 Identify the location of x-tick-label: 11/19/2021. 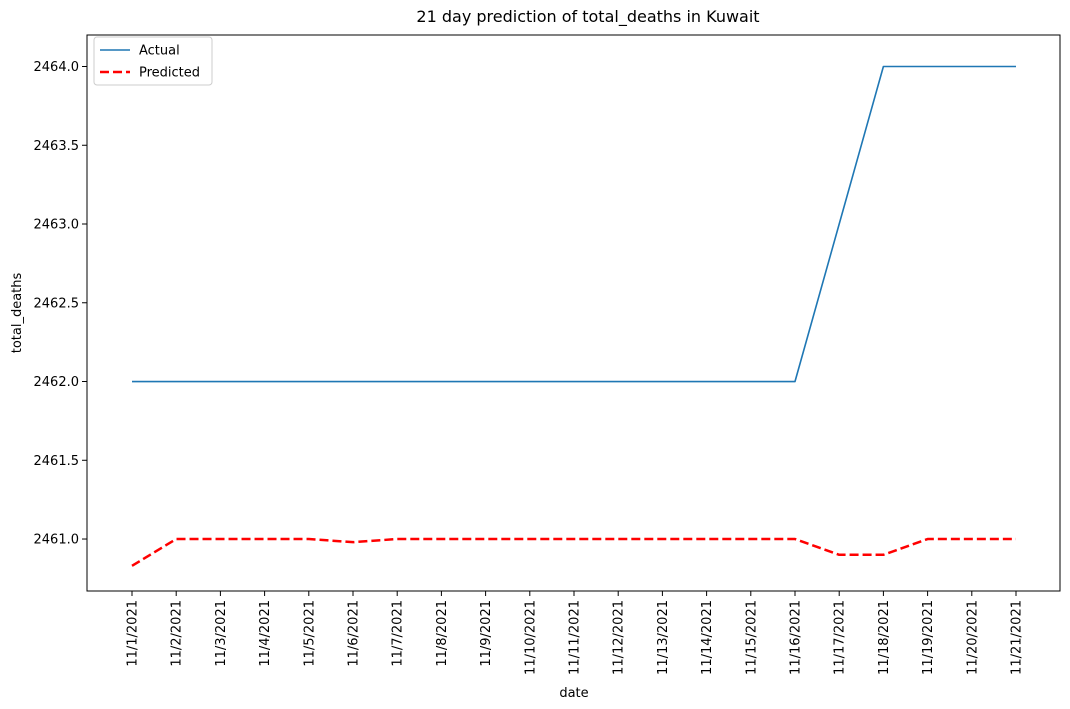
(928, 637).